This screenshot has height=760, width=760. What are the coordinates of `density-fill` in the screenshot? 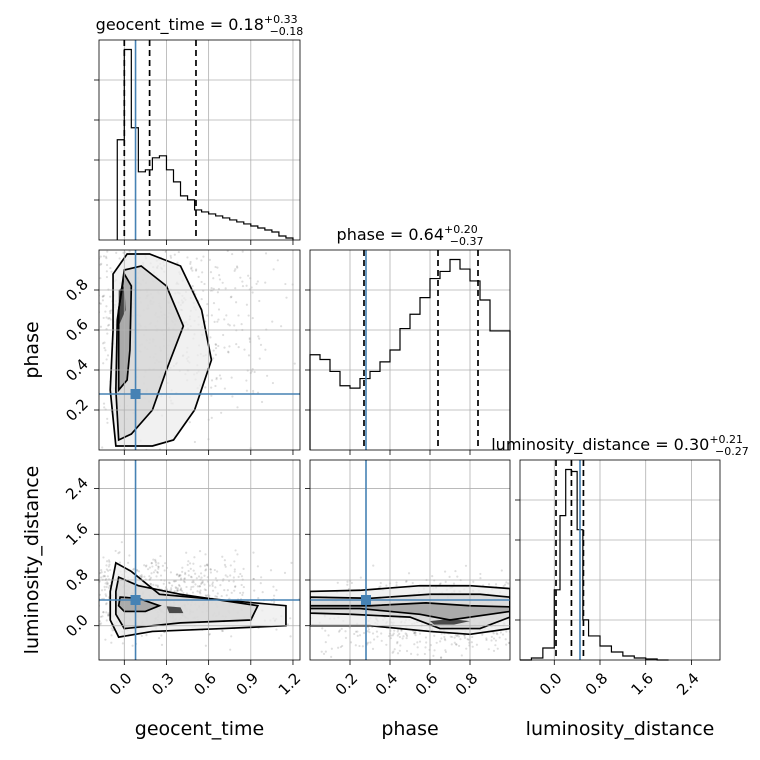 It's located at (186, 603).